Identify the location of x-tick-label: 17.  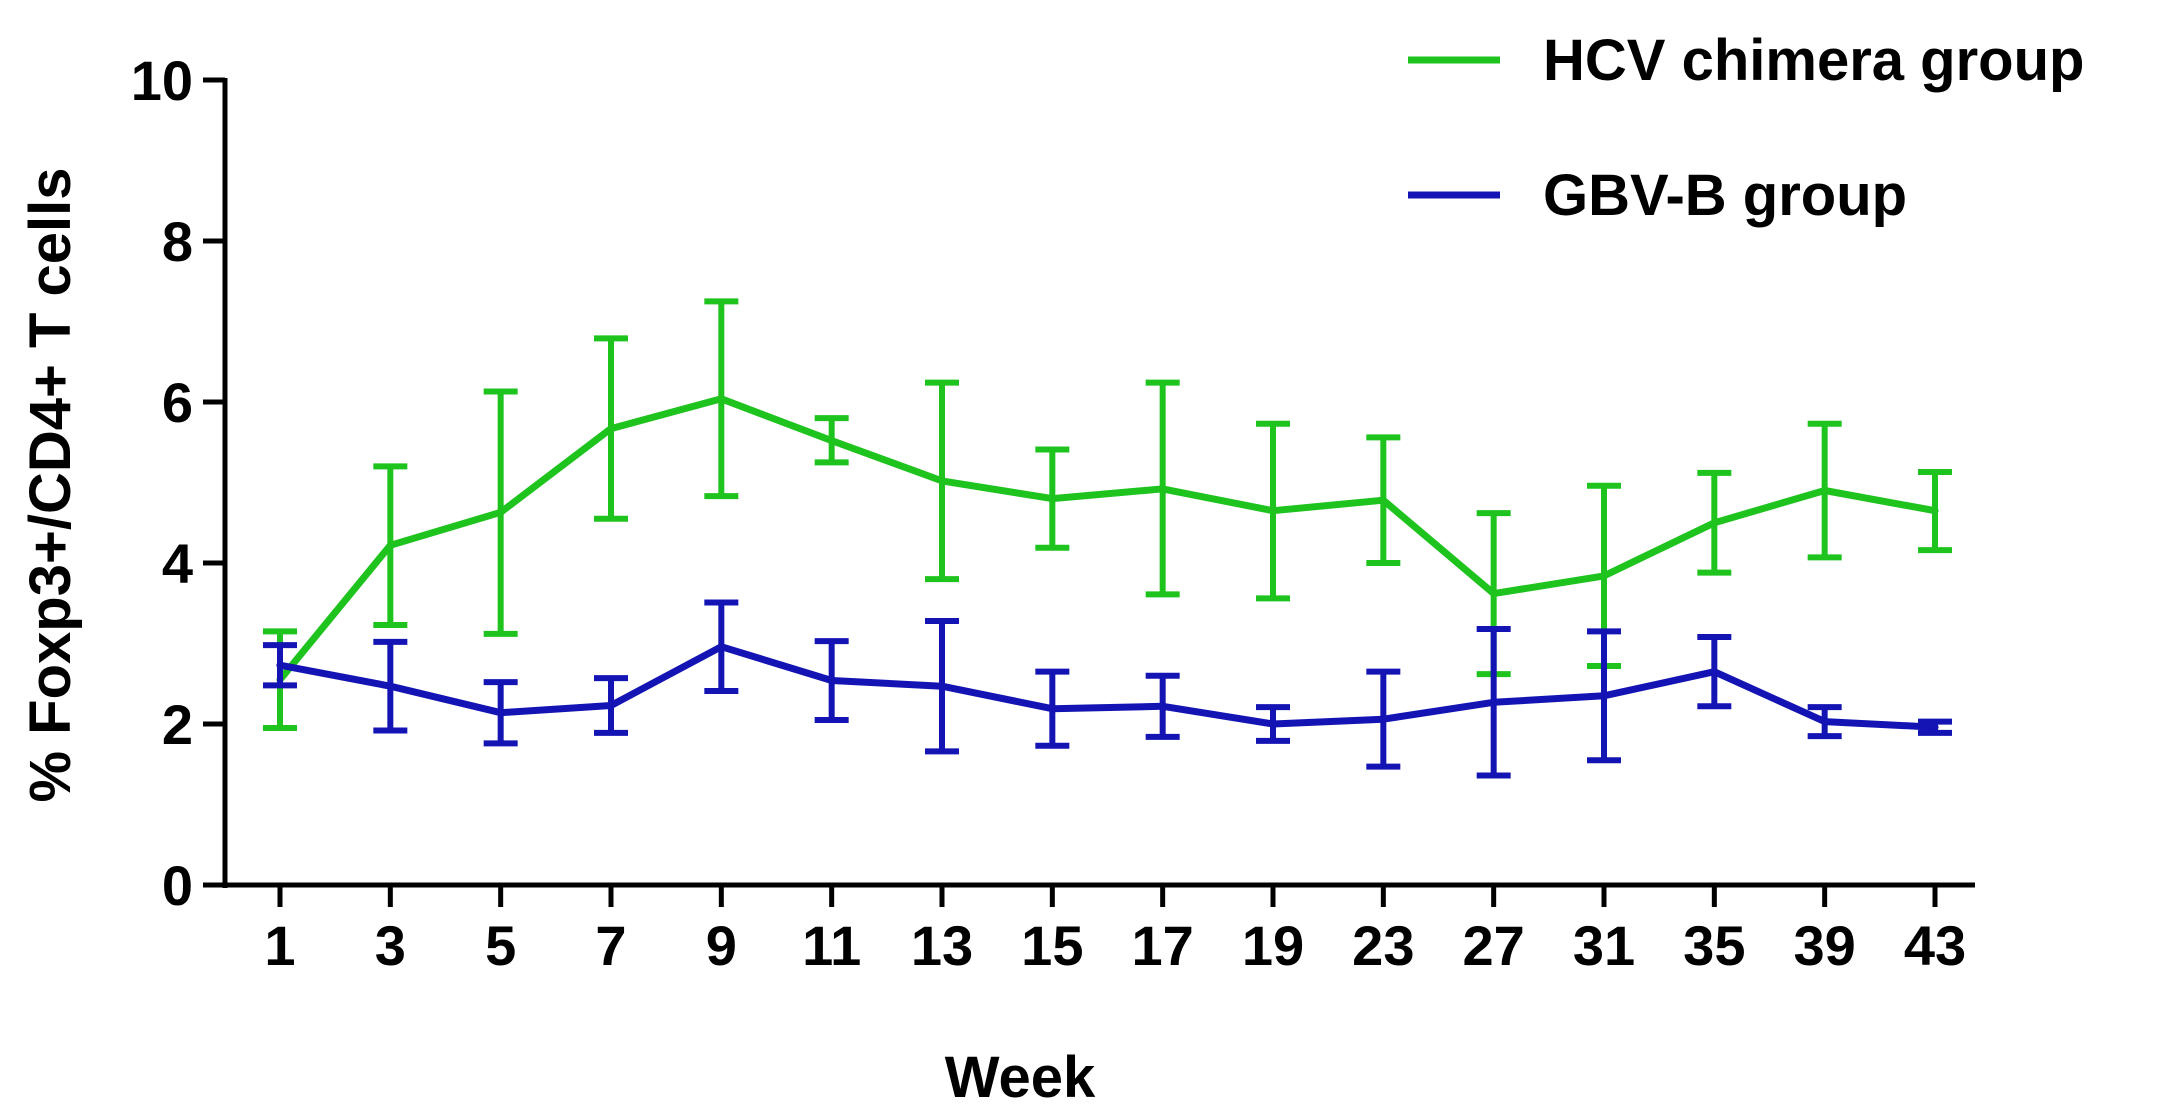
(1163, 945).